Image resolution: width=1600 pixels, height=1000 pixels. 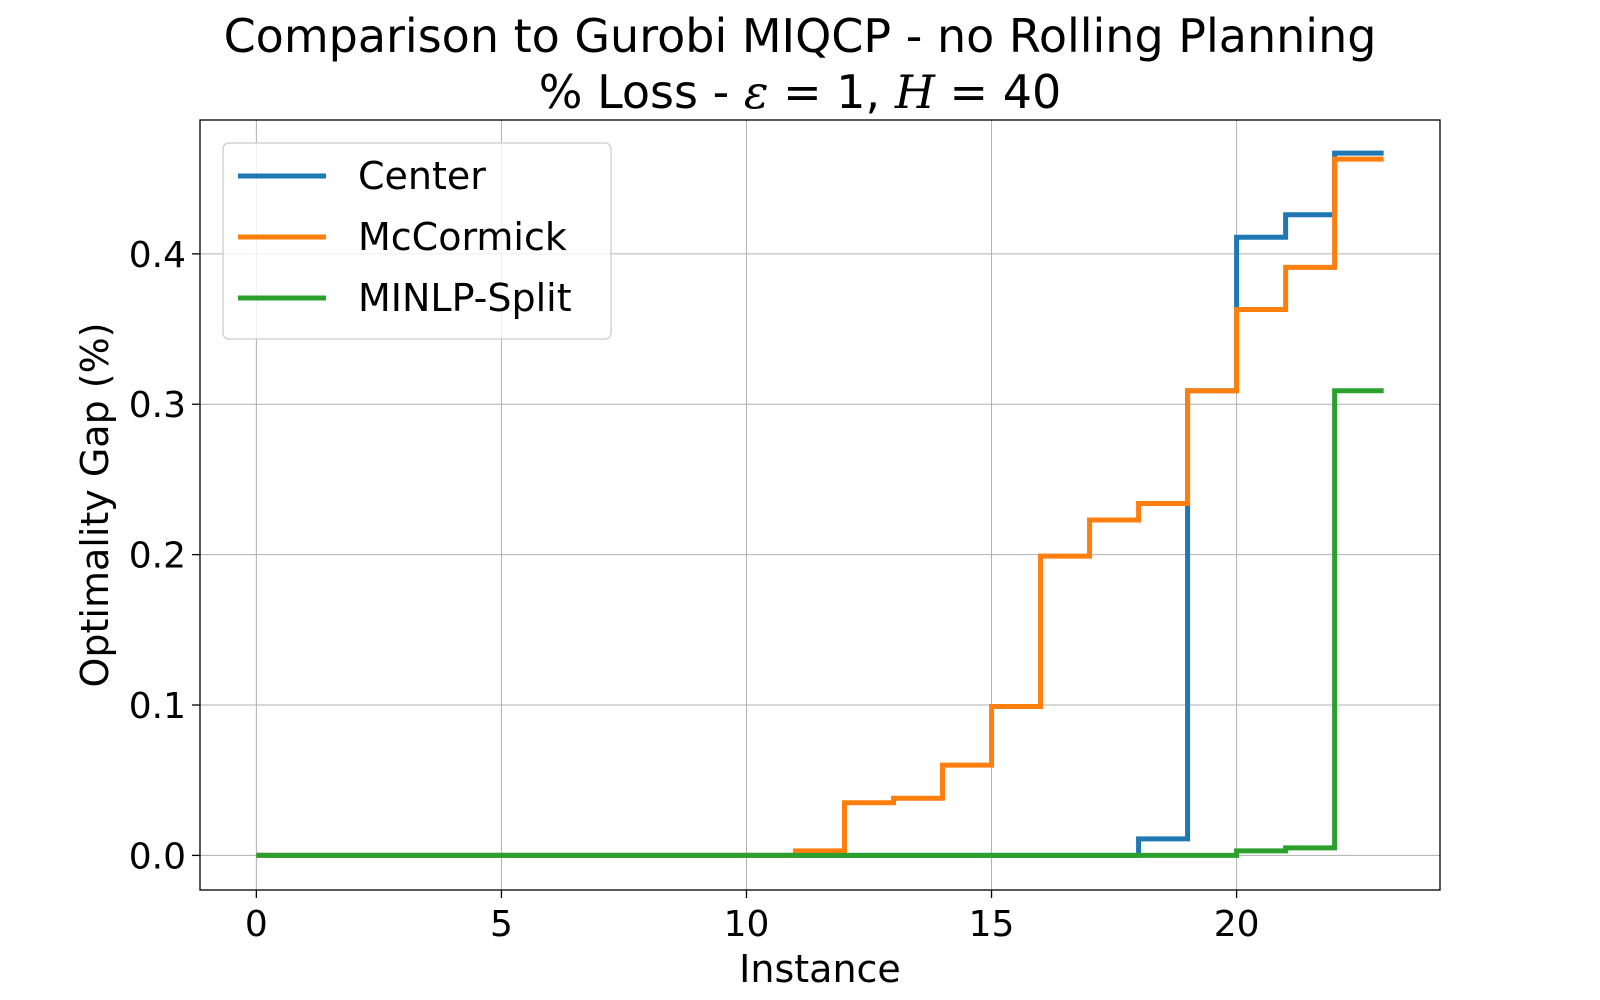 What do you see at coordinates (465, 298) in the screenshot?
I see `legend-label: MINLP-Split` at bounding box center [465, 298].